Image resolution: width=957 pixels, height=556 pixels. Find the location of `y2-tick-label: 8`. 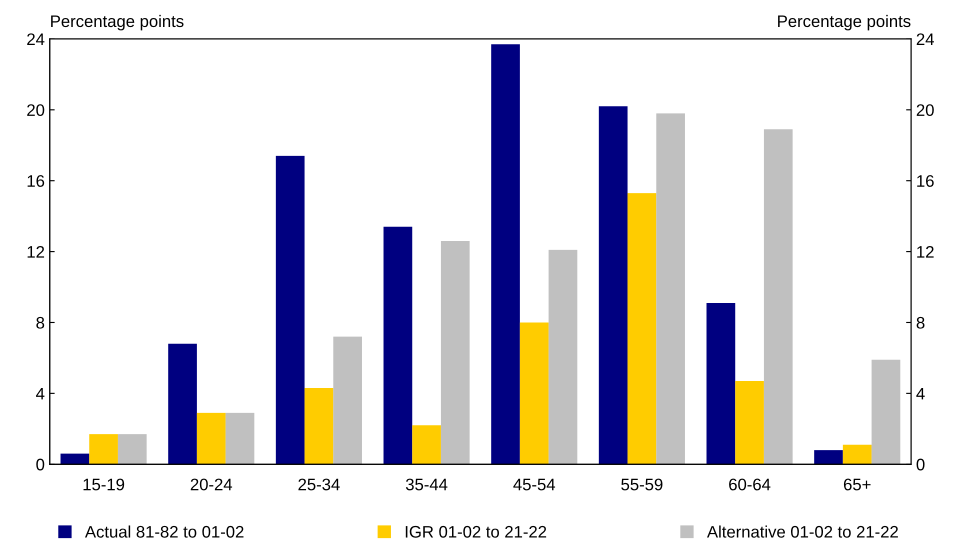

y2-tick-label: 8 is located at coordinates (920, 322).